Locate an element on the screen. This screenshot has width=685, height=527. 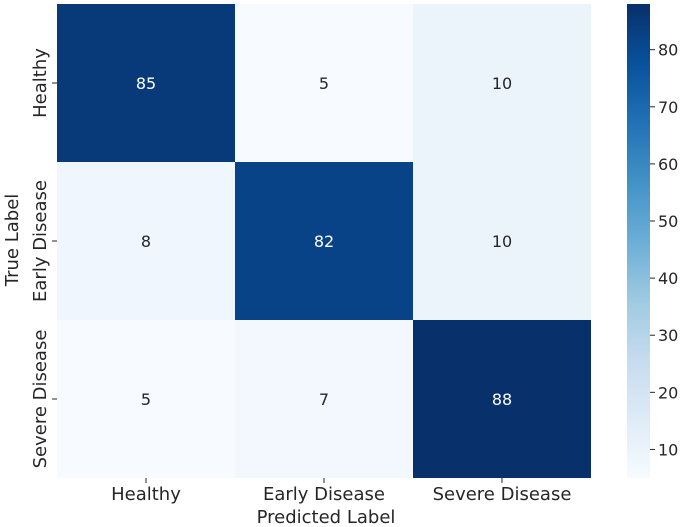
colorbar-gradient is located at coordinates (638, 241).